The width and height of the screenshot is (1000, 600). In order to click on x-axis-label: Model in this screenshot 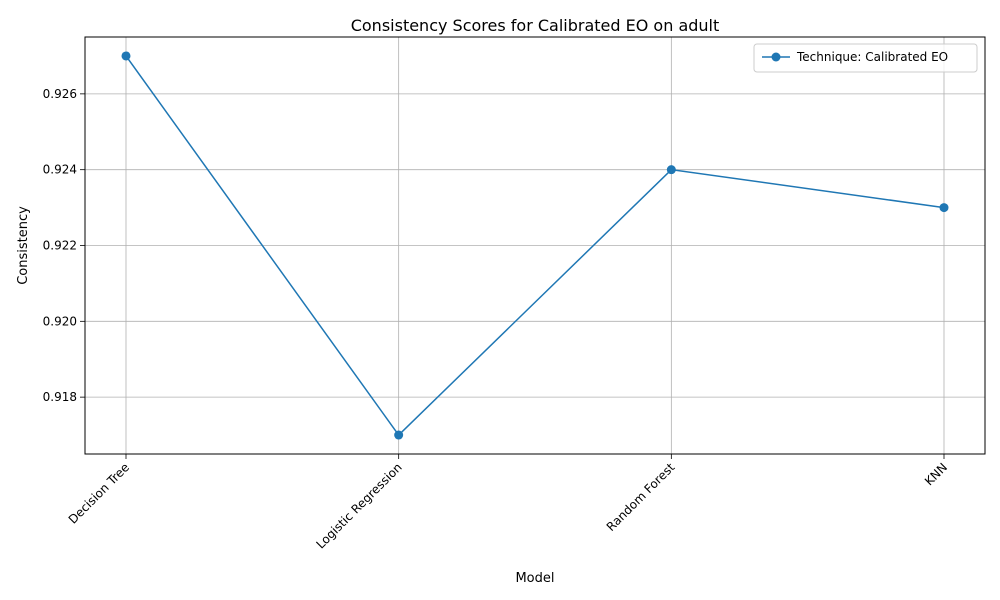, I will do `click(534, 578)`.